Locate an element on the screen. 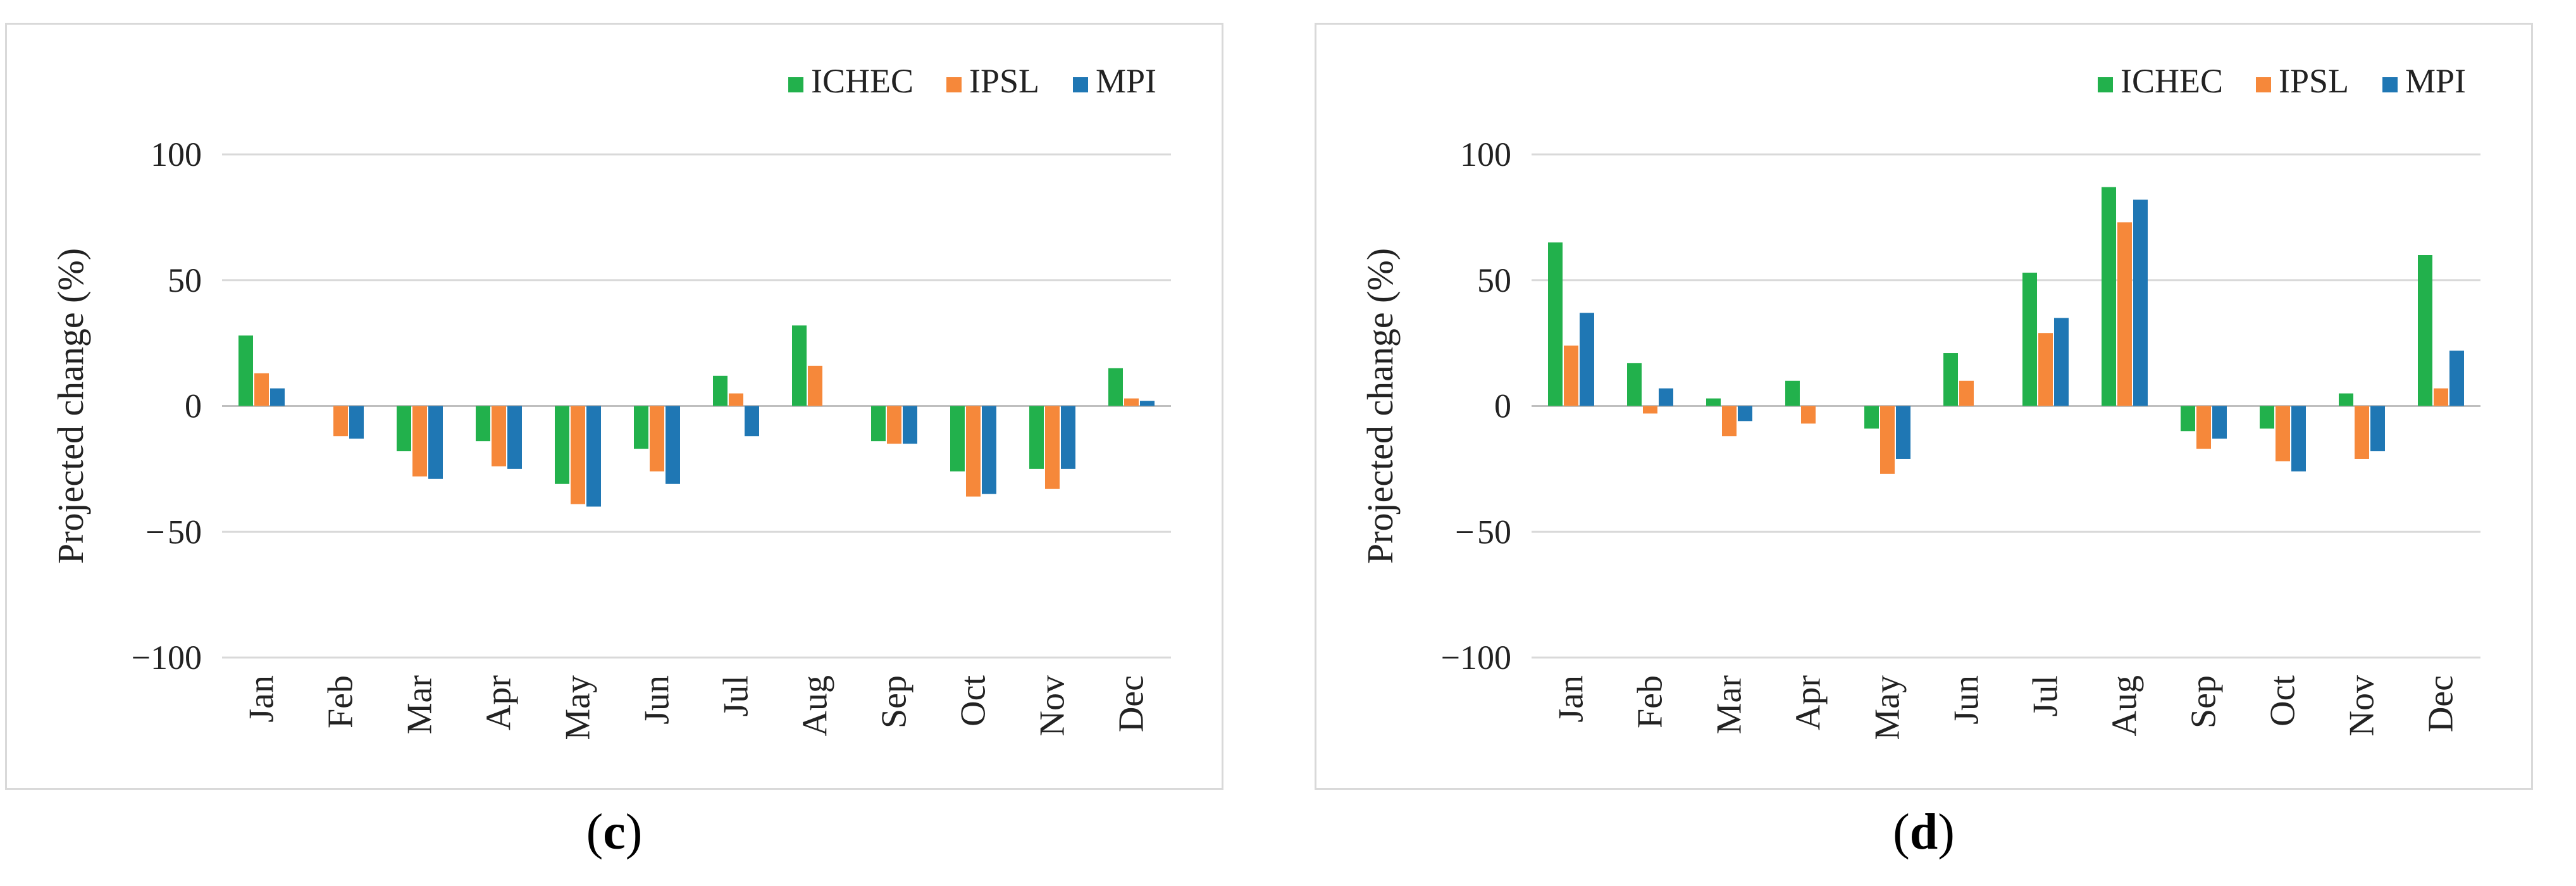 The height and width of the screenshot is (886, 2576). x-tick-label: Jun is located at coordinates (657, 700).